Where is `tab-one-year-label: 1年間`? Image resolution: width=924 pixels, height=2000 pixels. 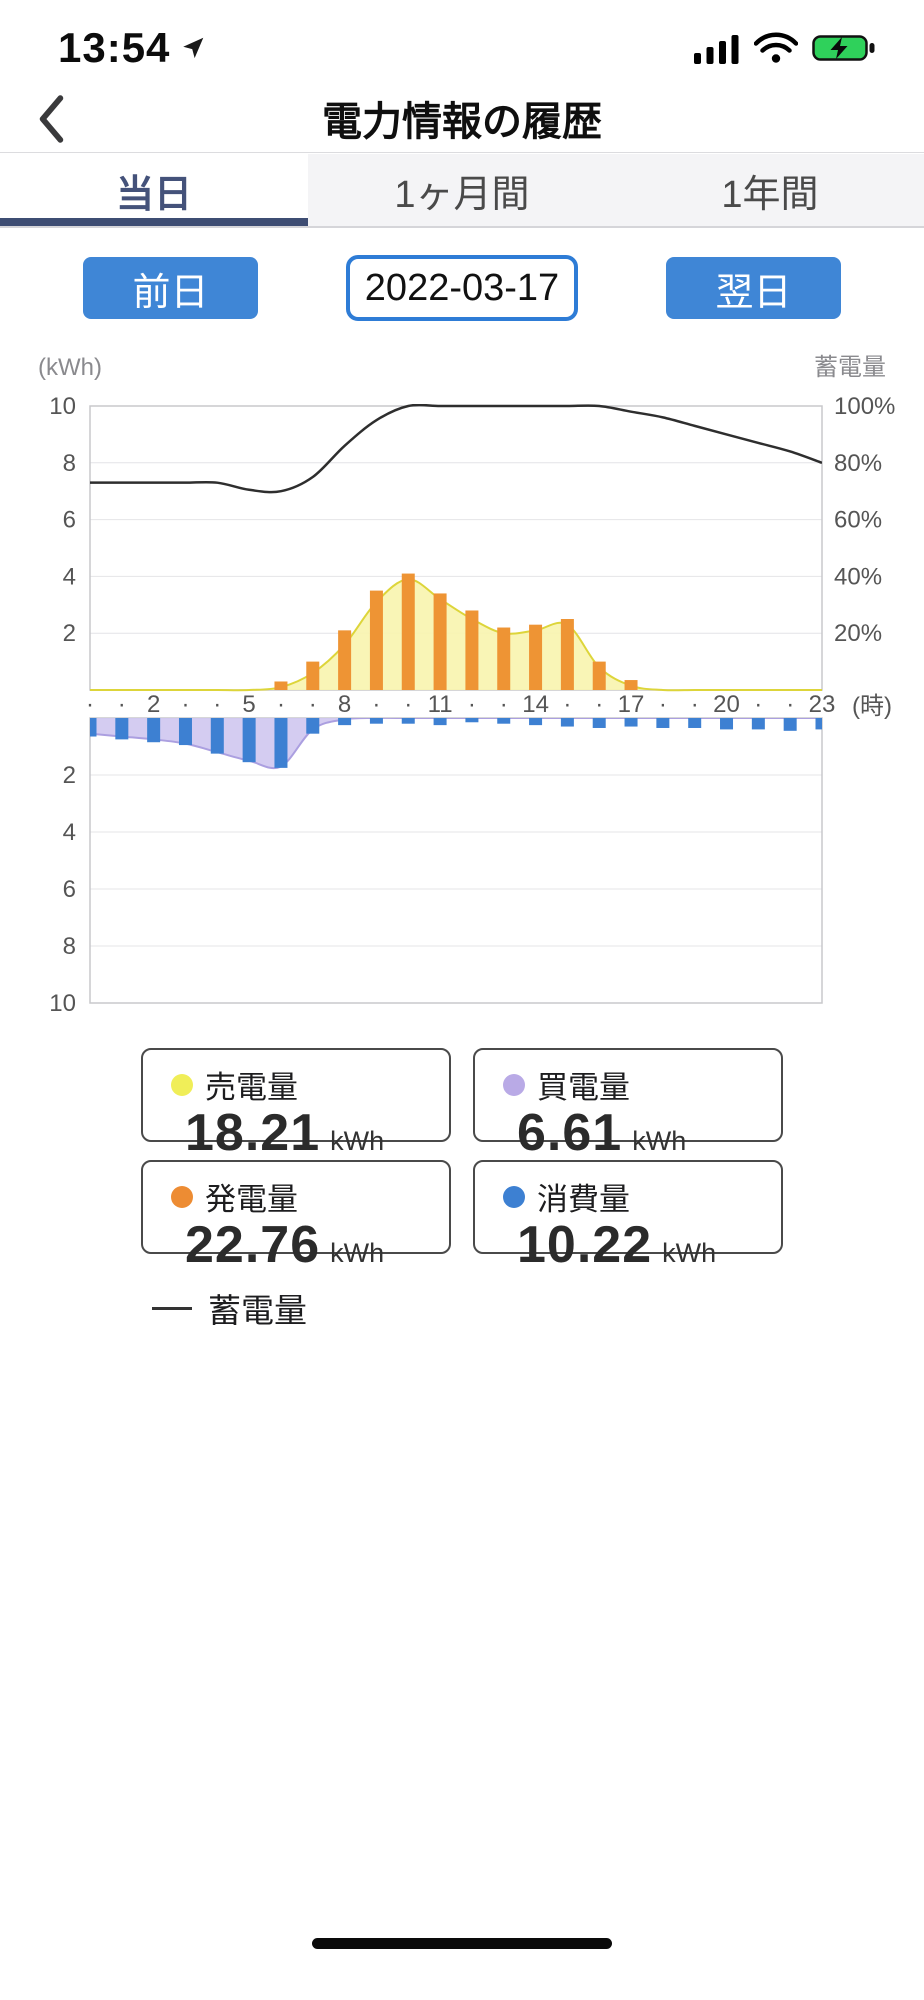
tab-one-year-label: 1年間 is located at coordinates (770, 194).